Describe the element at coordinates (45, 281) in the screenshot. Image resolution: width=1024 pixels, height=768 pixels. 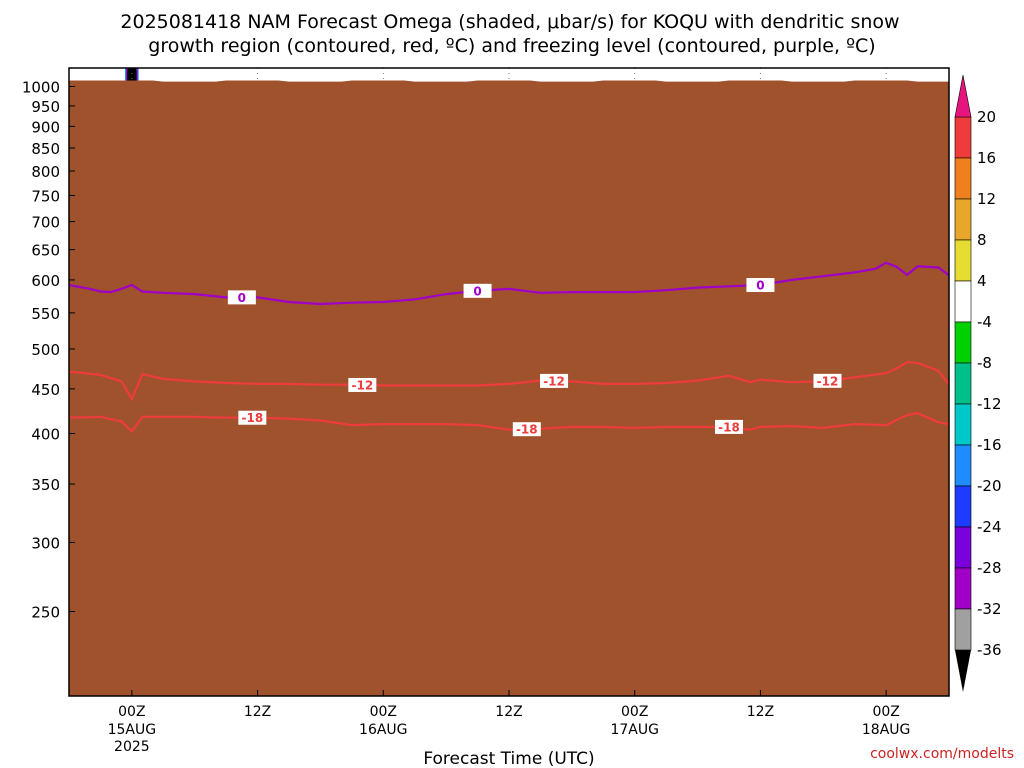
I see `y-tick-label: 600` at that location.